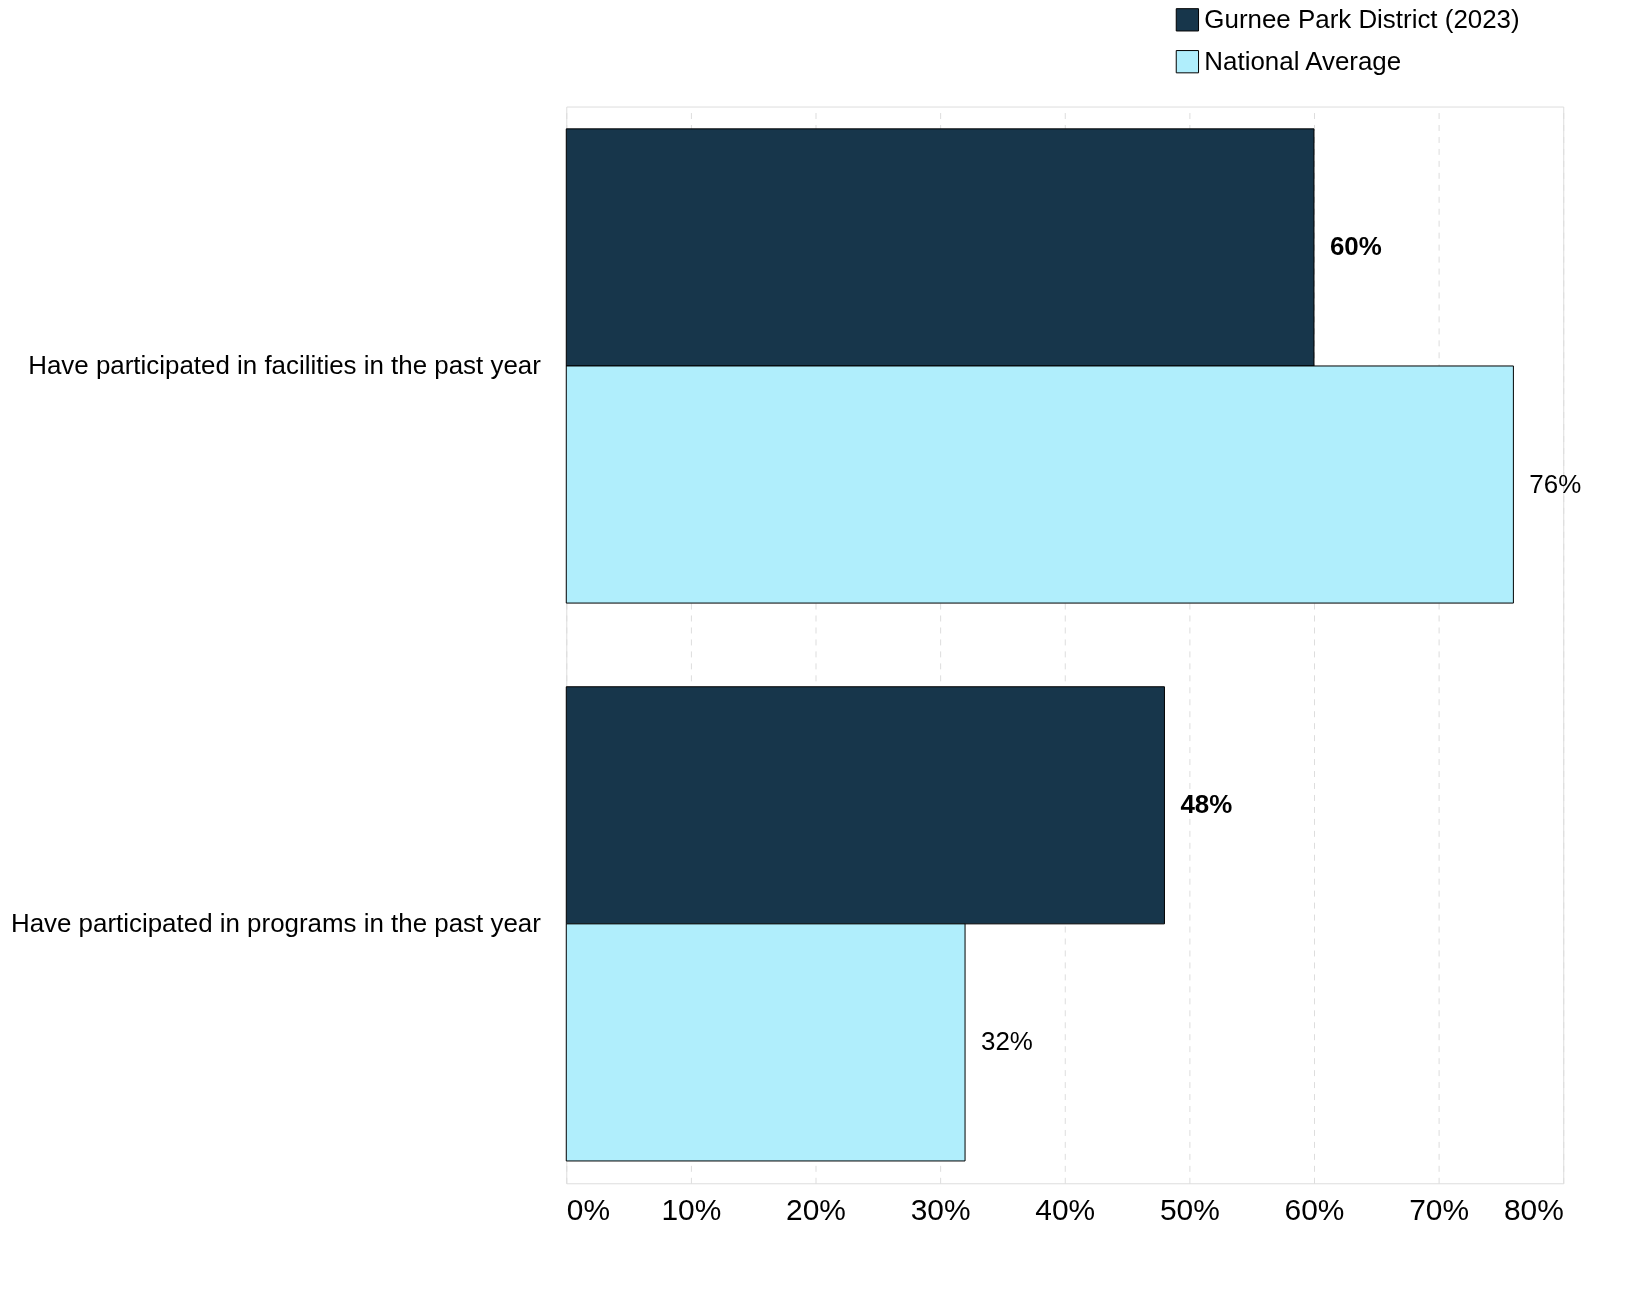 The width and height of the screenshot is (1642, 1313). Describe the element at coordinates (1533, 1209) in the screenshot. I see `x-tick-label: 80%` at that location.